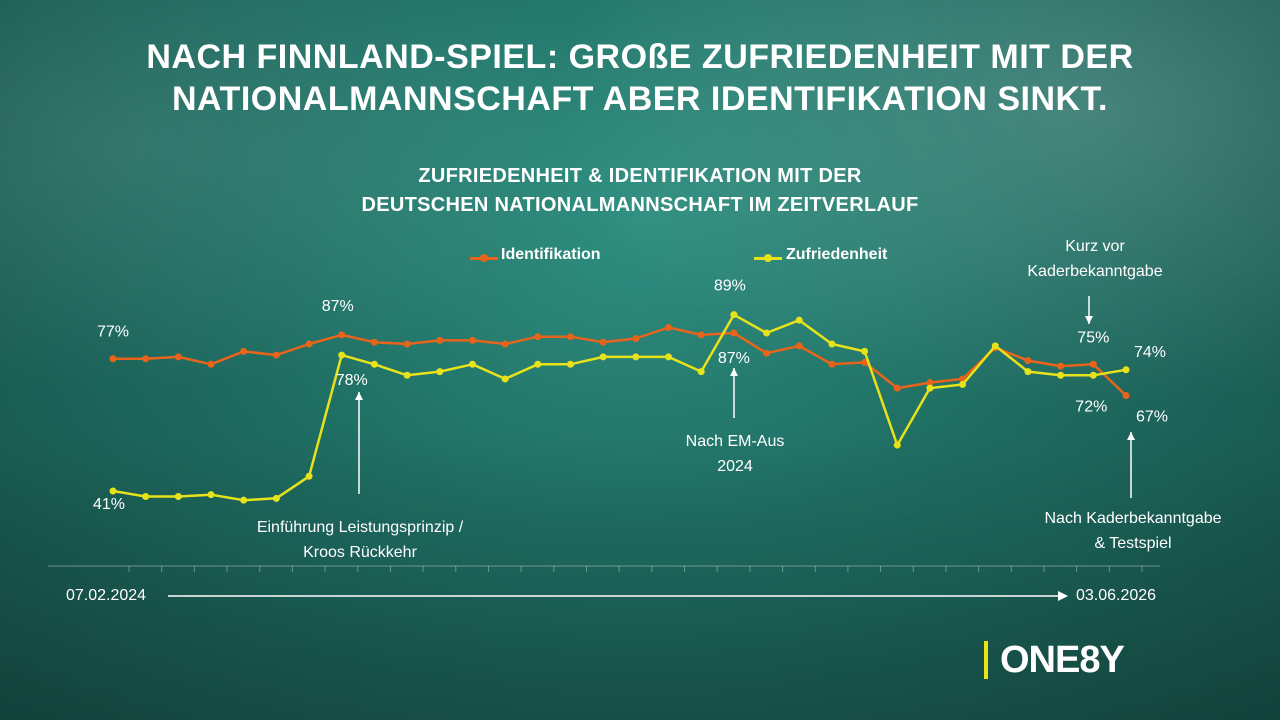  I want to click on legend-label-identifikation: Identifikation, so click(551, 254).